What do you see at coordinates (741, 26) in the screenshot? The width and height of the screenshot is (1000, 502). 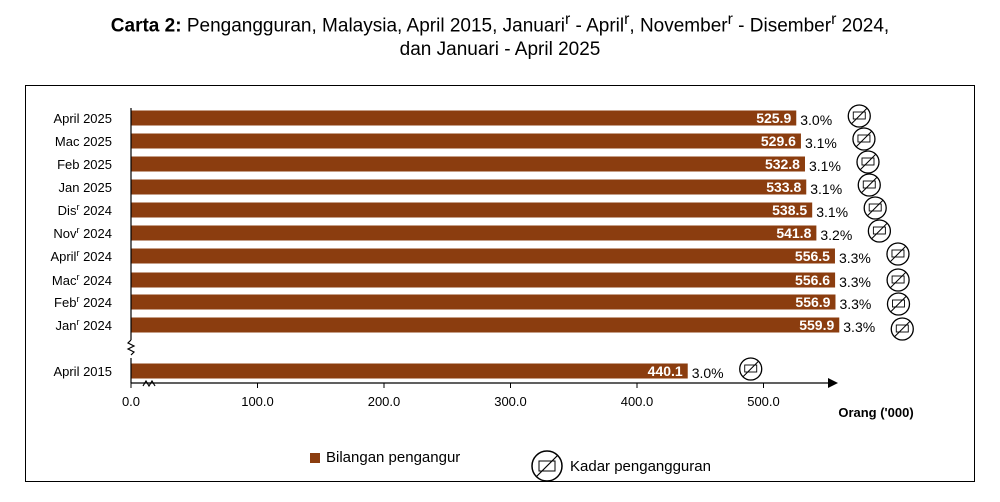 I see `title-dash-2: -` at bounding box center [741, 26].